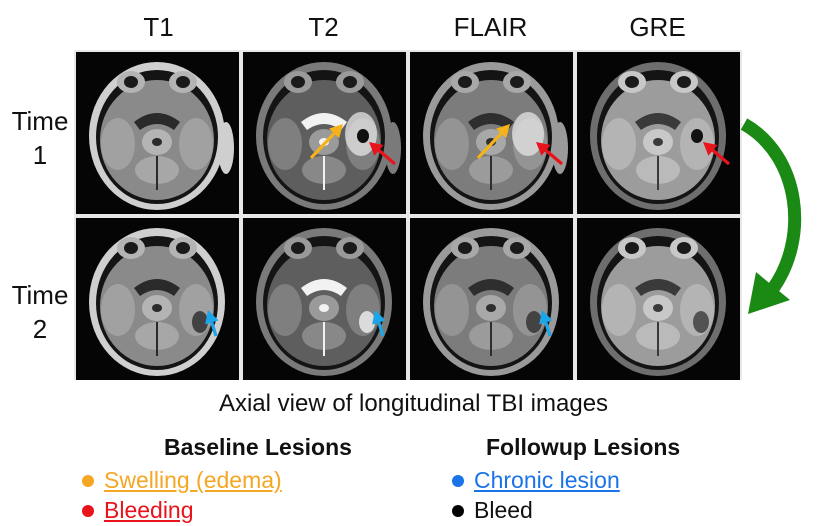 This screenshot has height=526, width=827. Describe the element at coordinates (324, 299) in the screenshot. I see `mri-t2-time2` at that location.